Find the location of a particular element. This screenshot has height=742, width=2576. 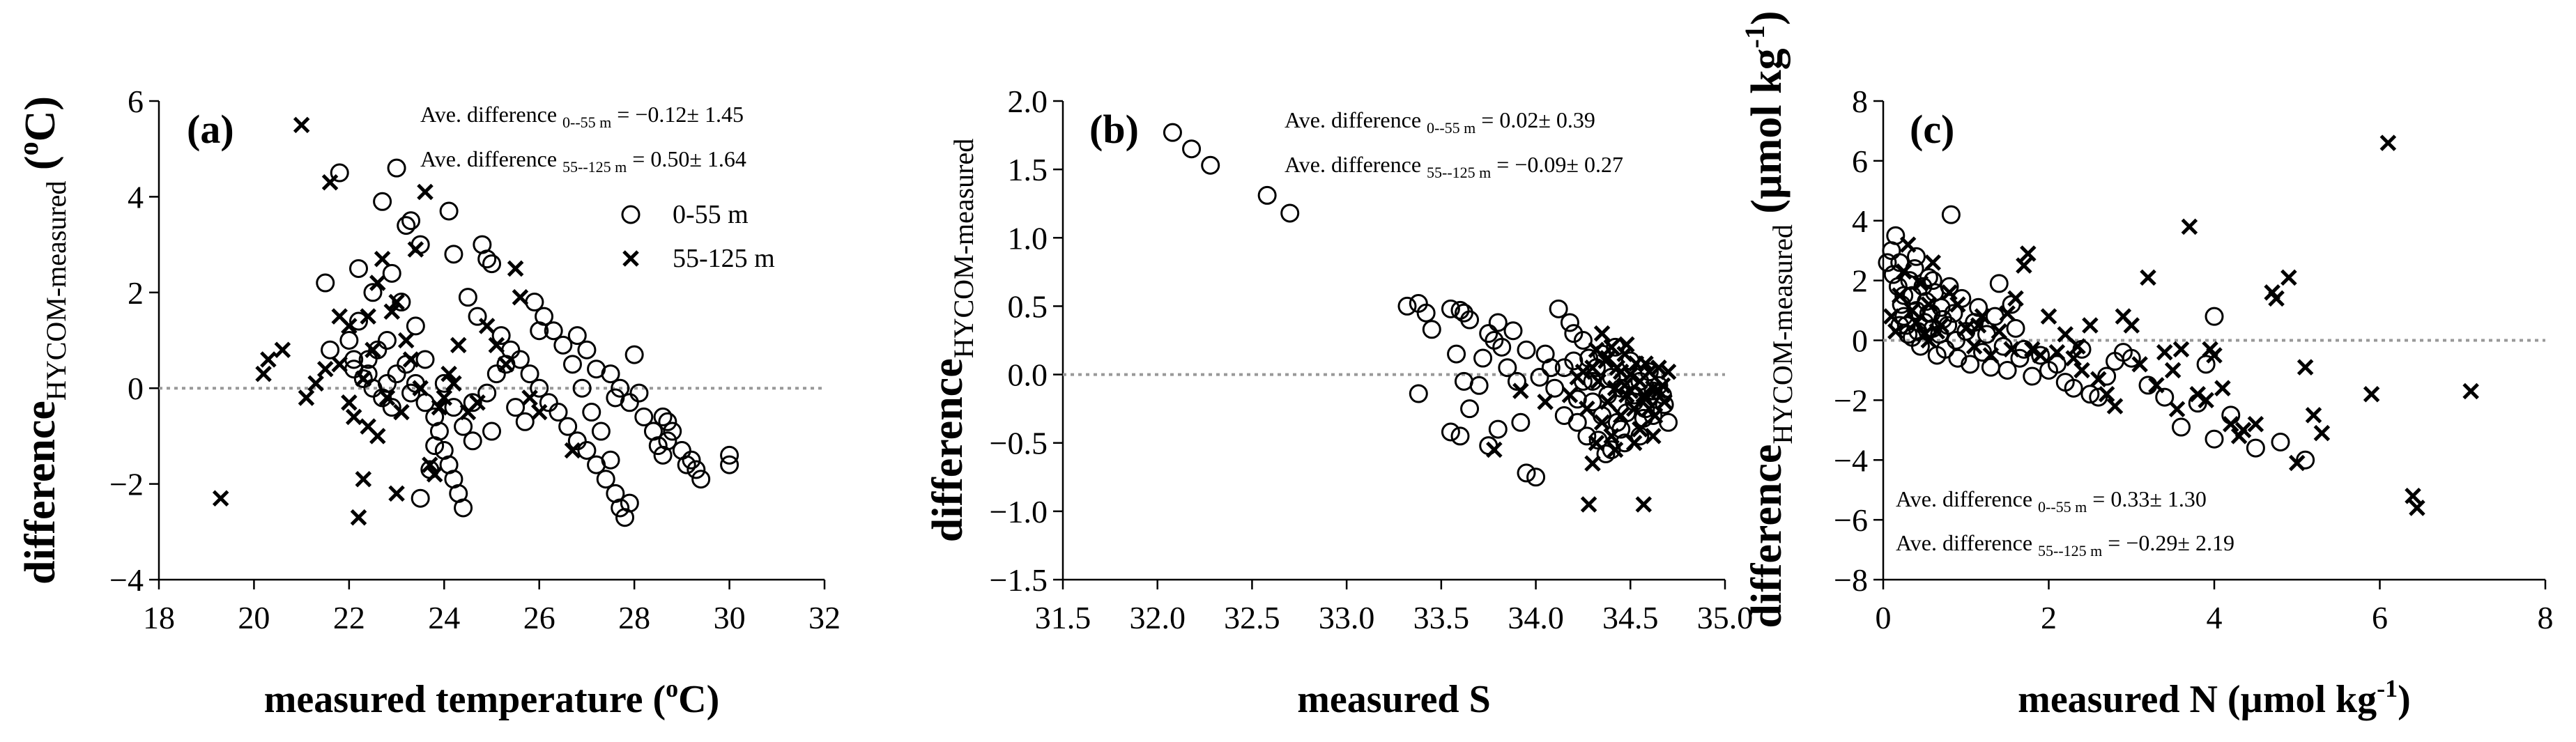

x-tick-label: 32.0 is located at coordinates (1157, 617).